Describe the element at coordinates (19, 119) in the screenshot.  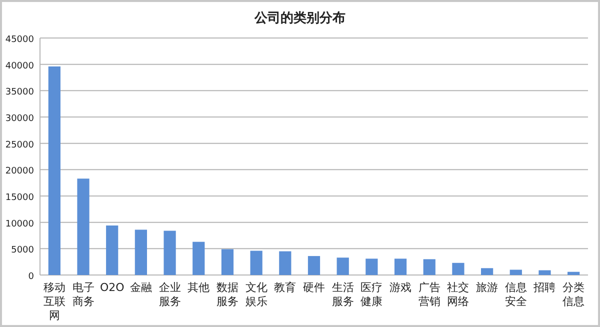
I see `y-tick-label: 30000` at that location.